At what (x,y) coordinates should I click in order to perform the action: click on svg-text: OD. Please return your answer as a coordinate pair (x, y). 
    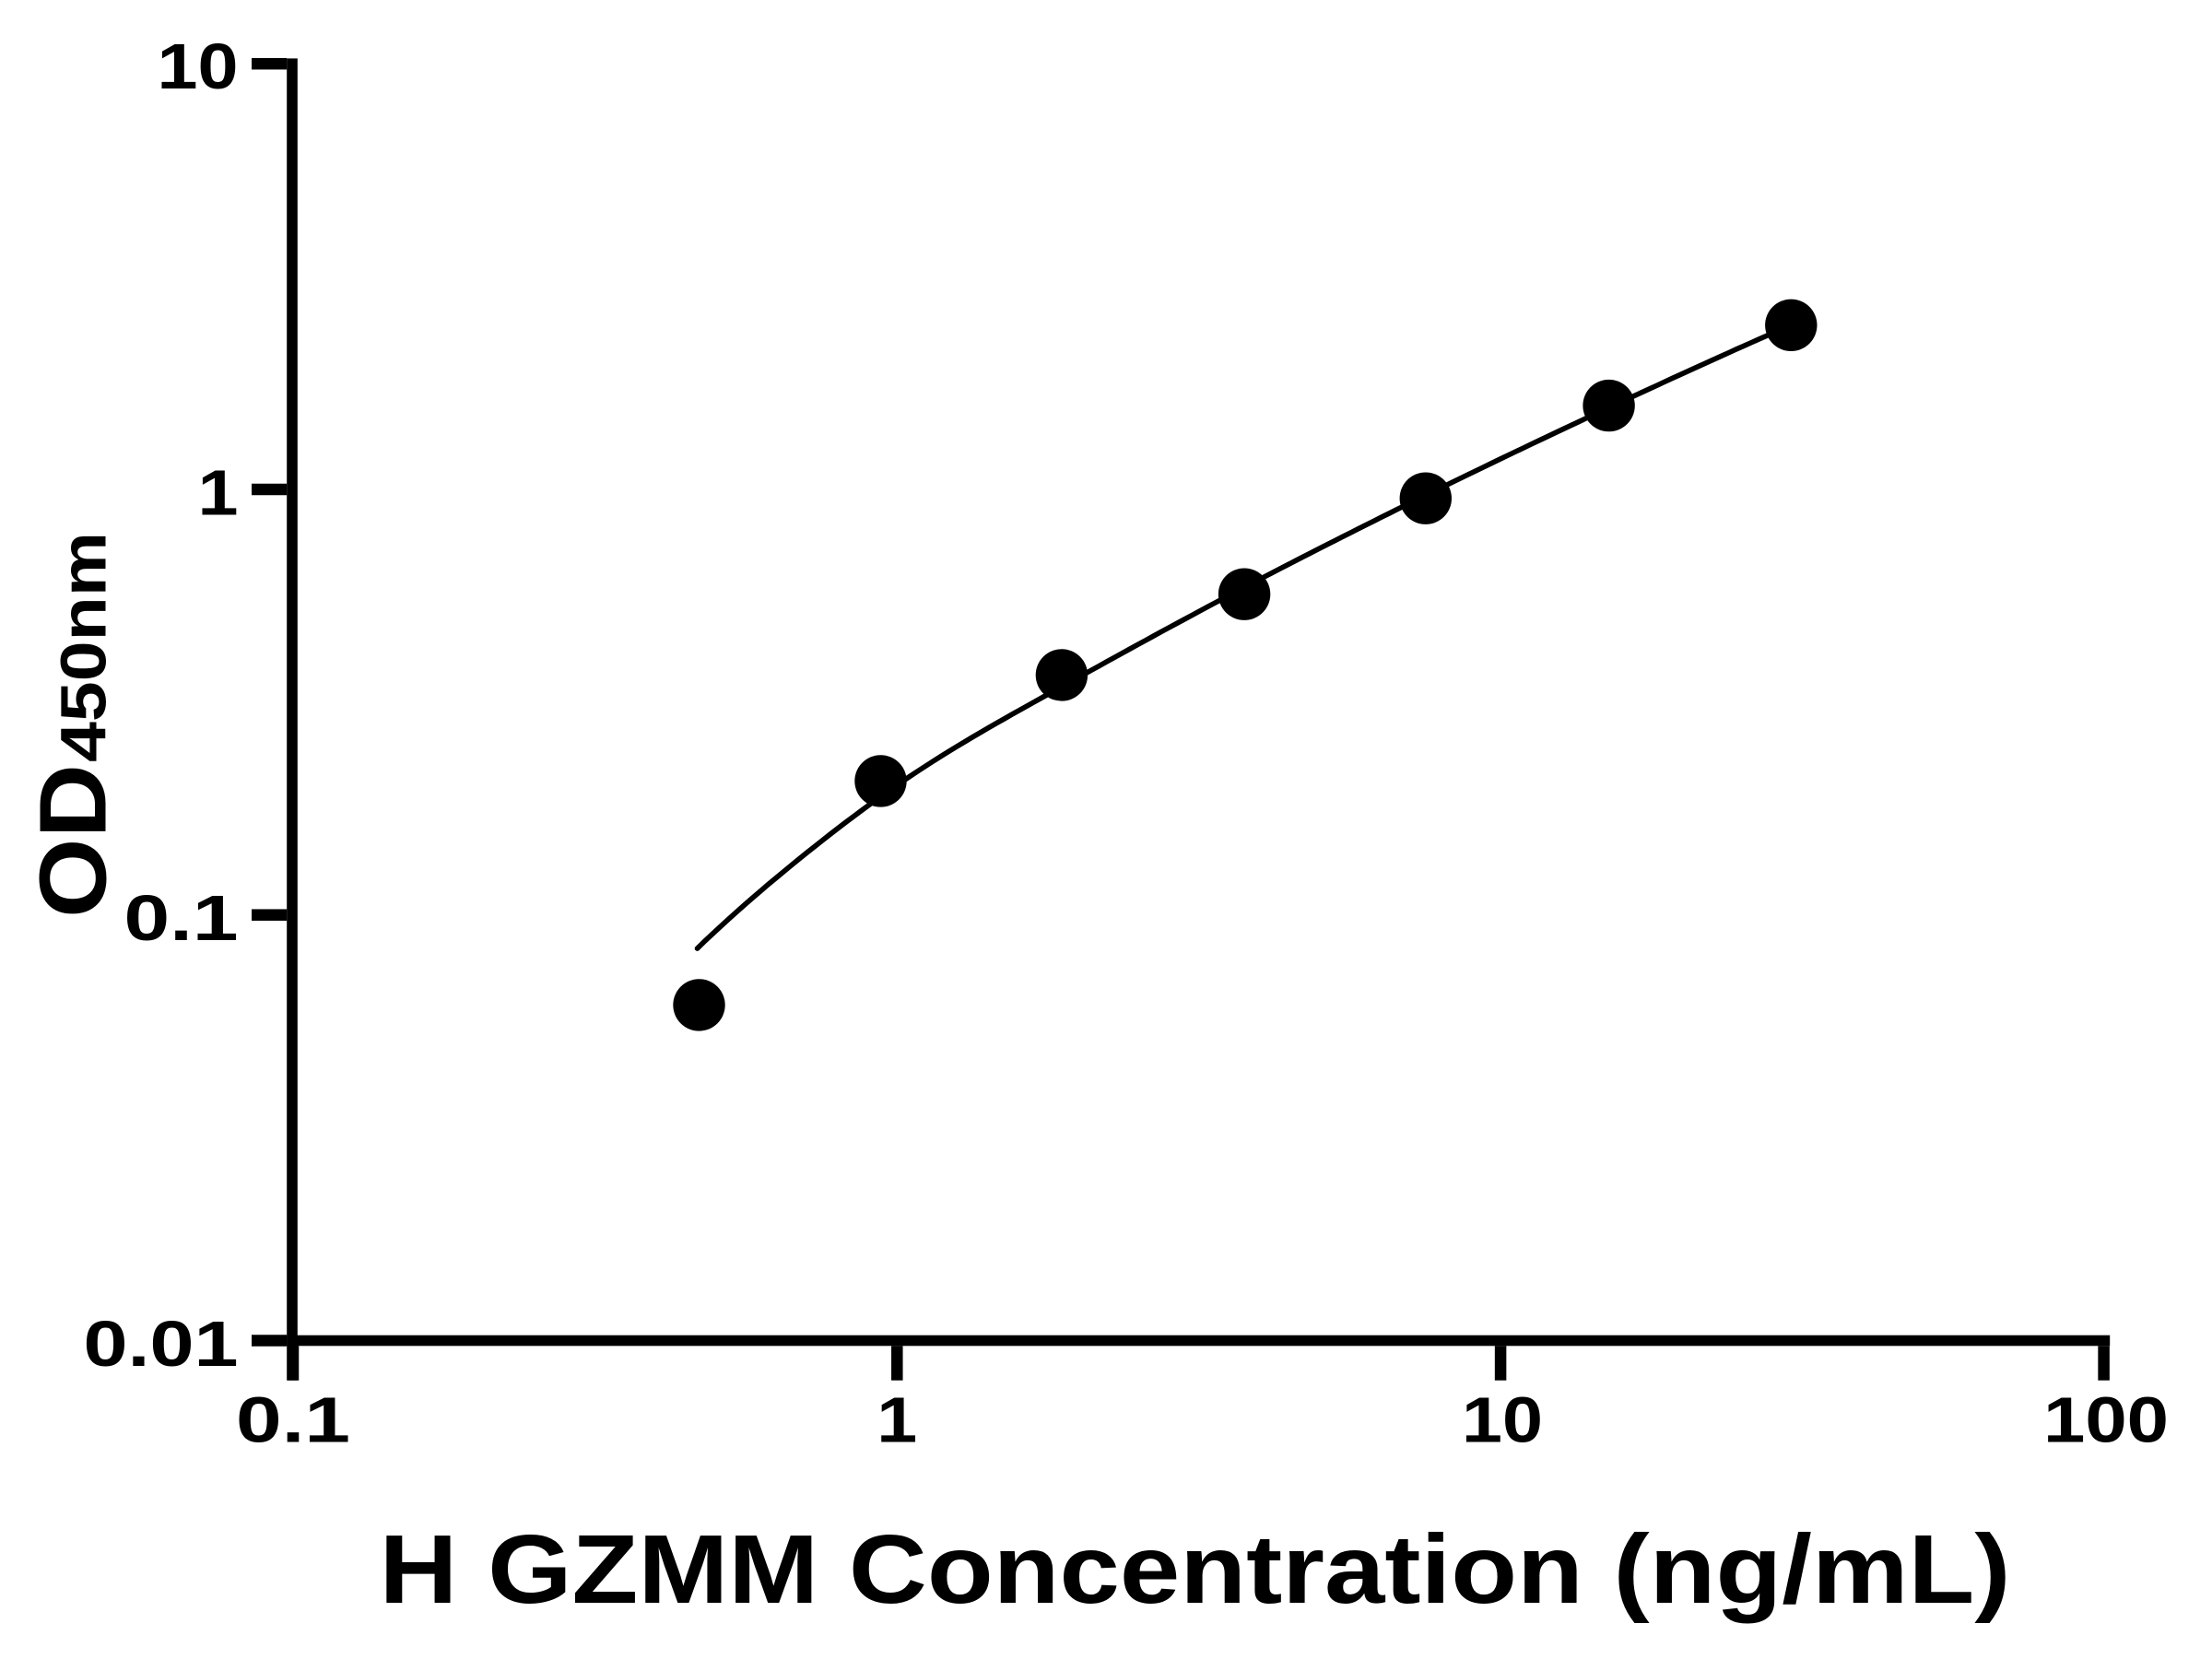
    Looking at the image, I should click on (73, 841).